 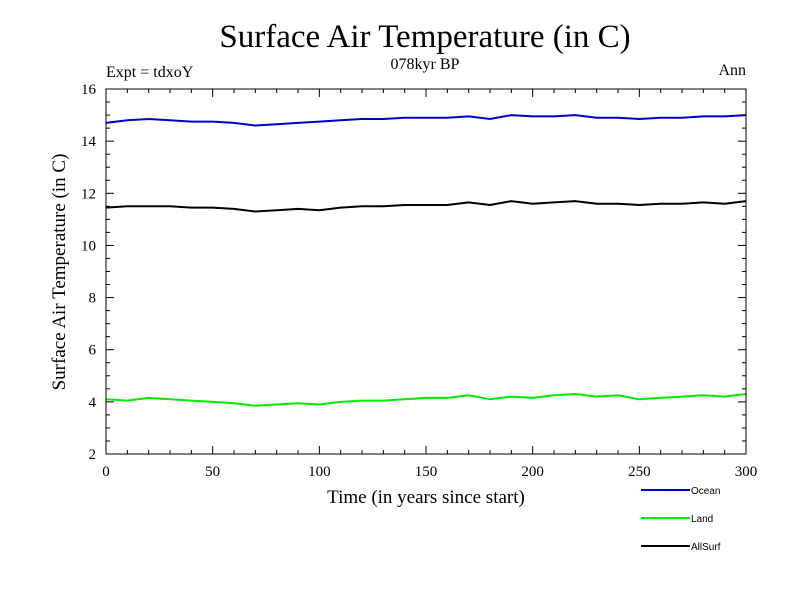 I want to click on y-axis-label: Surface Air Temperature (in C), so click(x=59, y=272).